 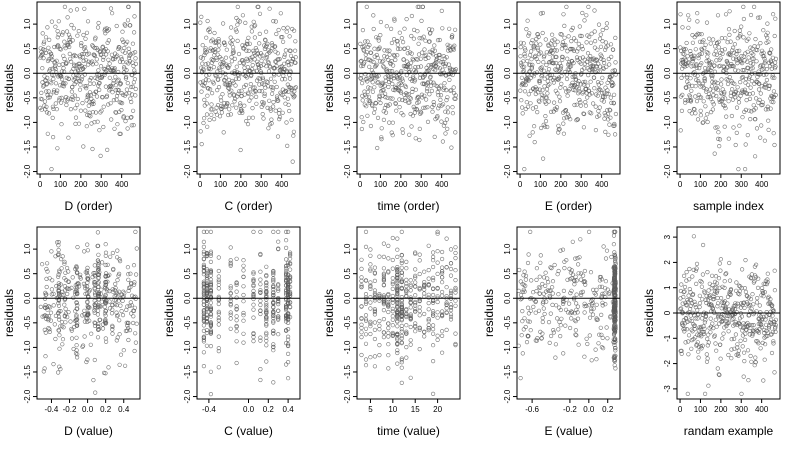 I want to click on x-axis-label: D (order), so click(x=88, y=206).